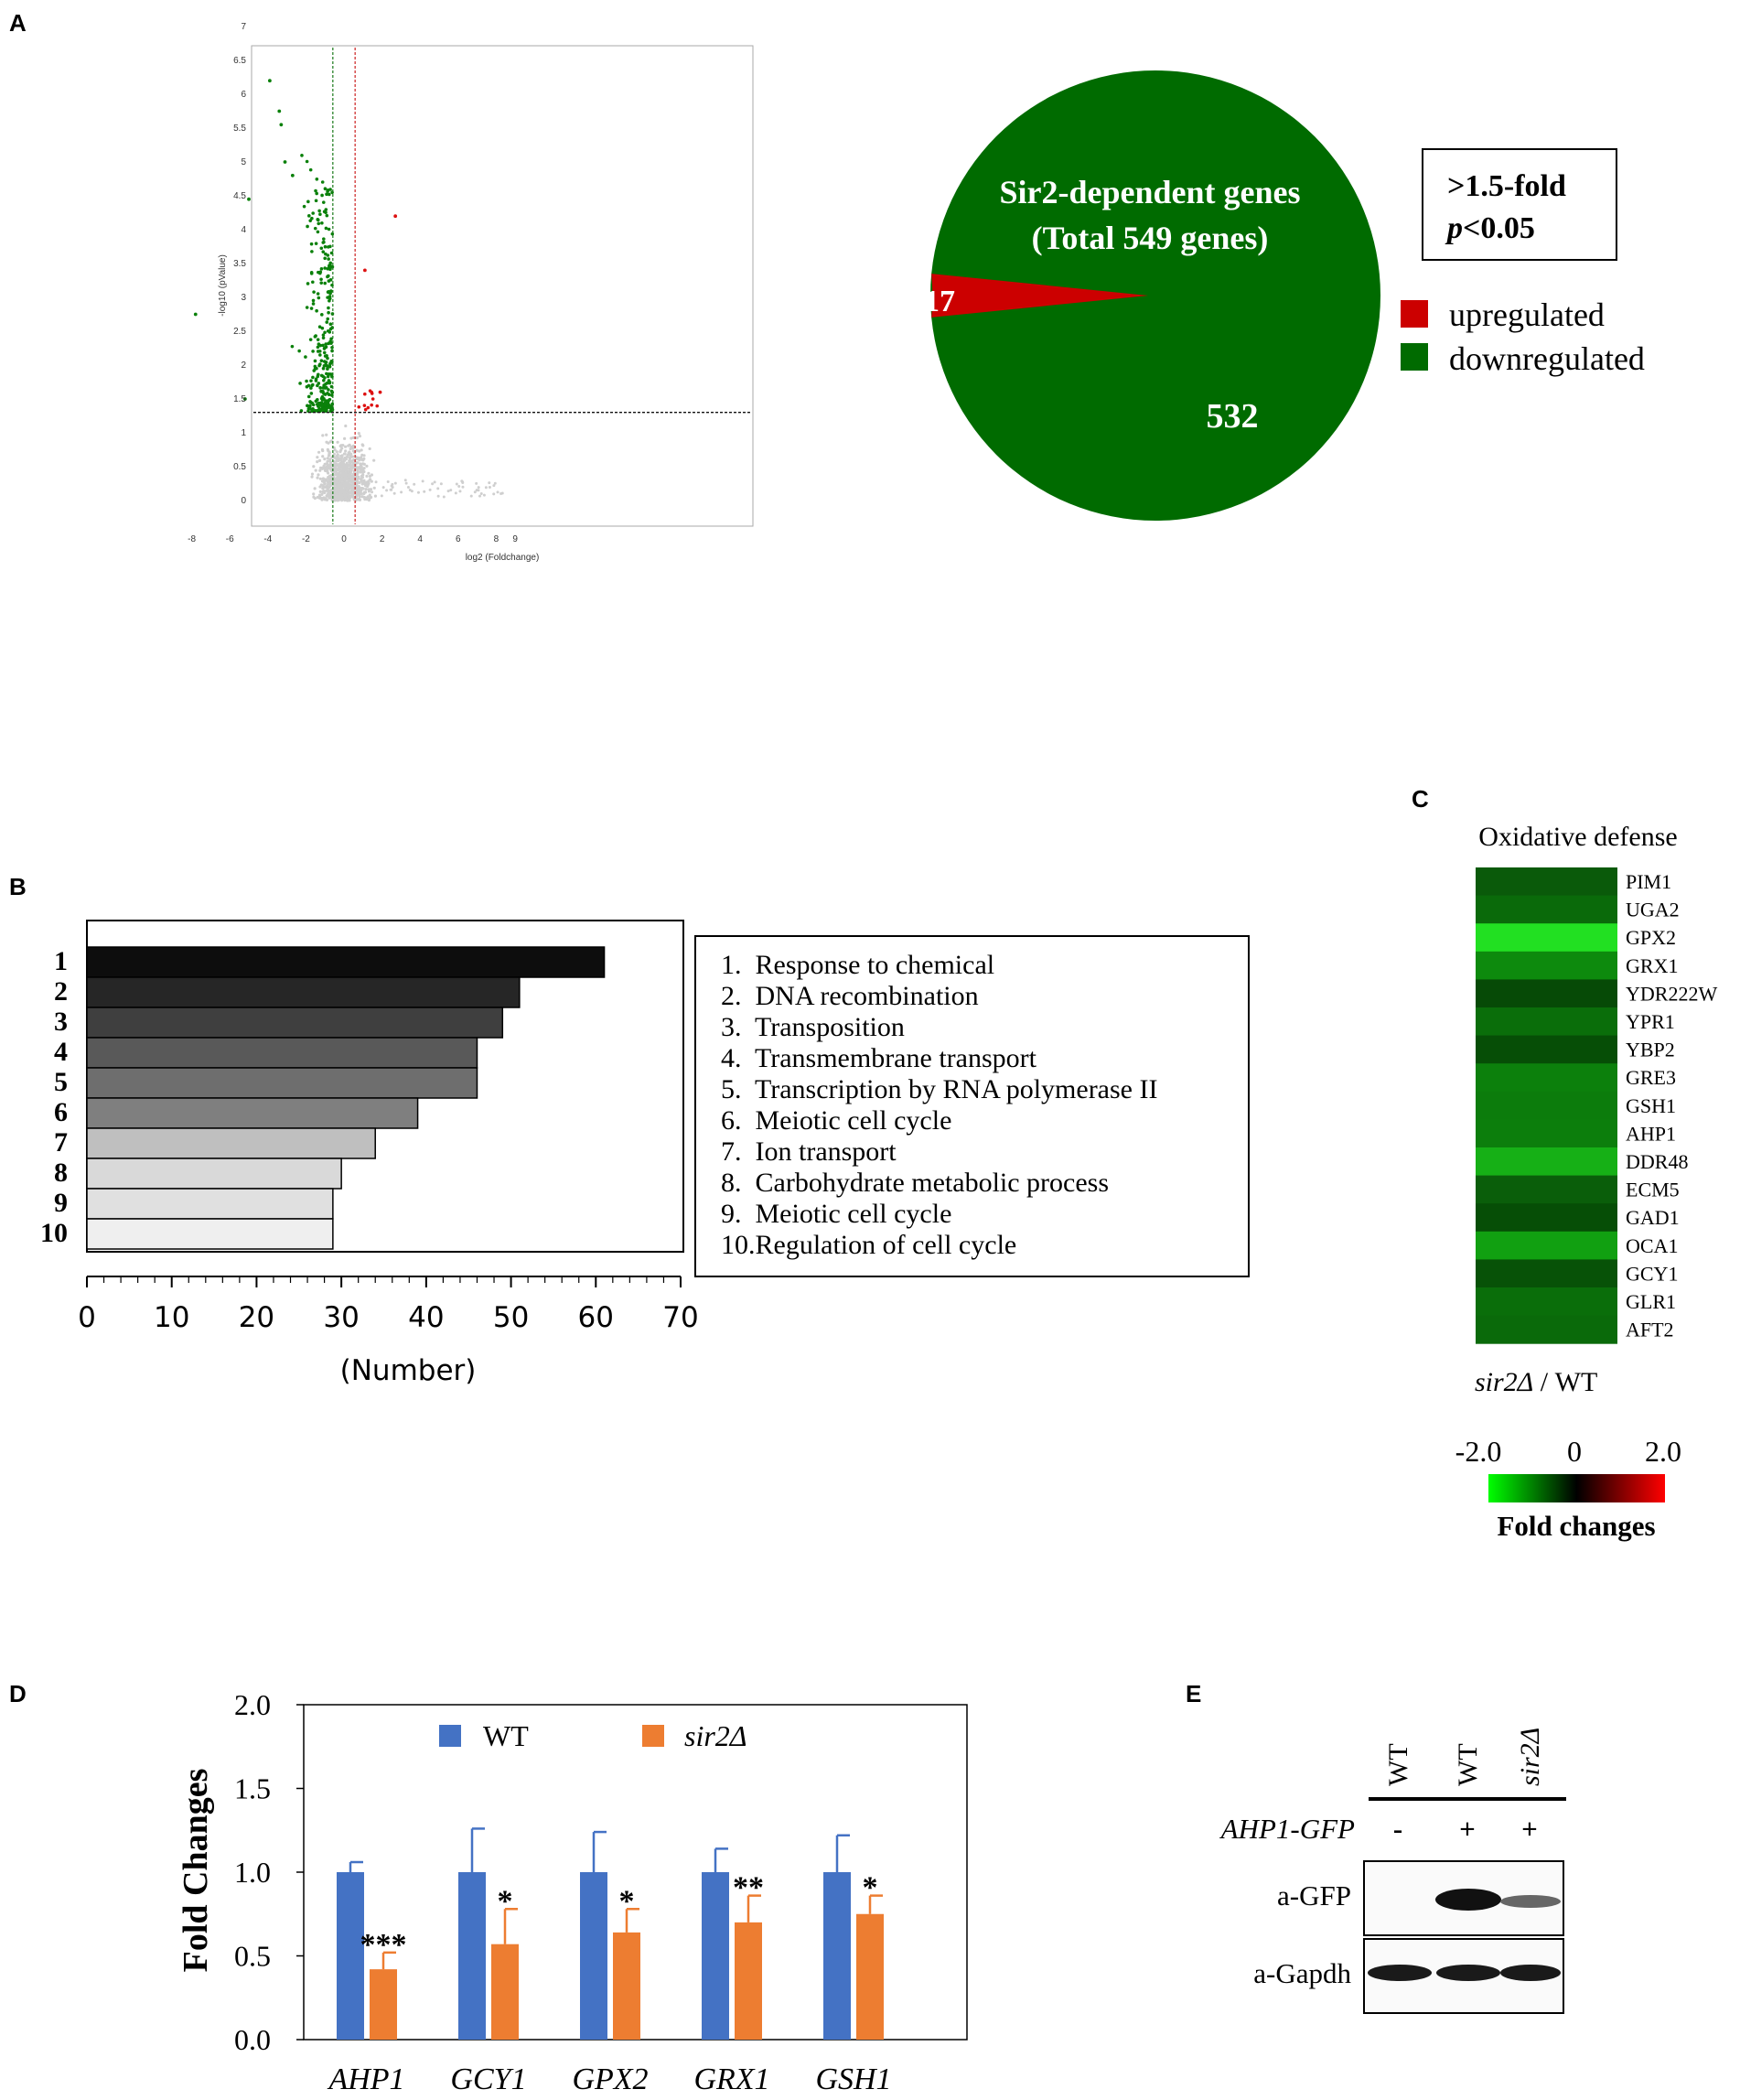  Describe the element at coordinates (1577, 837) in the screenshot. I see `heatmap-title: Oxidative defense` at that location.